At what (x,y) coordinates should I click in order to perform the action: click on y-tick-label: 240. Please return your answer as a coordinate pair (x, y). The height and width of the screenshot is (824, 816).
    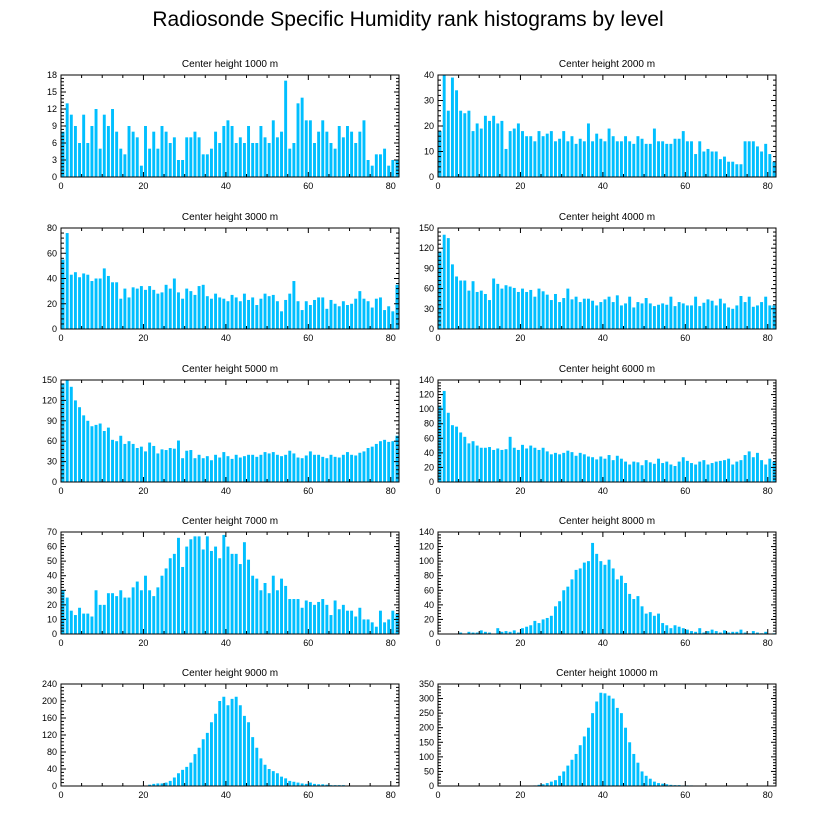
    Looking at the image, I should click on (49, 684).